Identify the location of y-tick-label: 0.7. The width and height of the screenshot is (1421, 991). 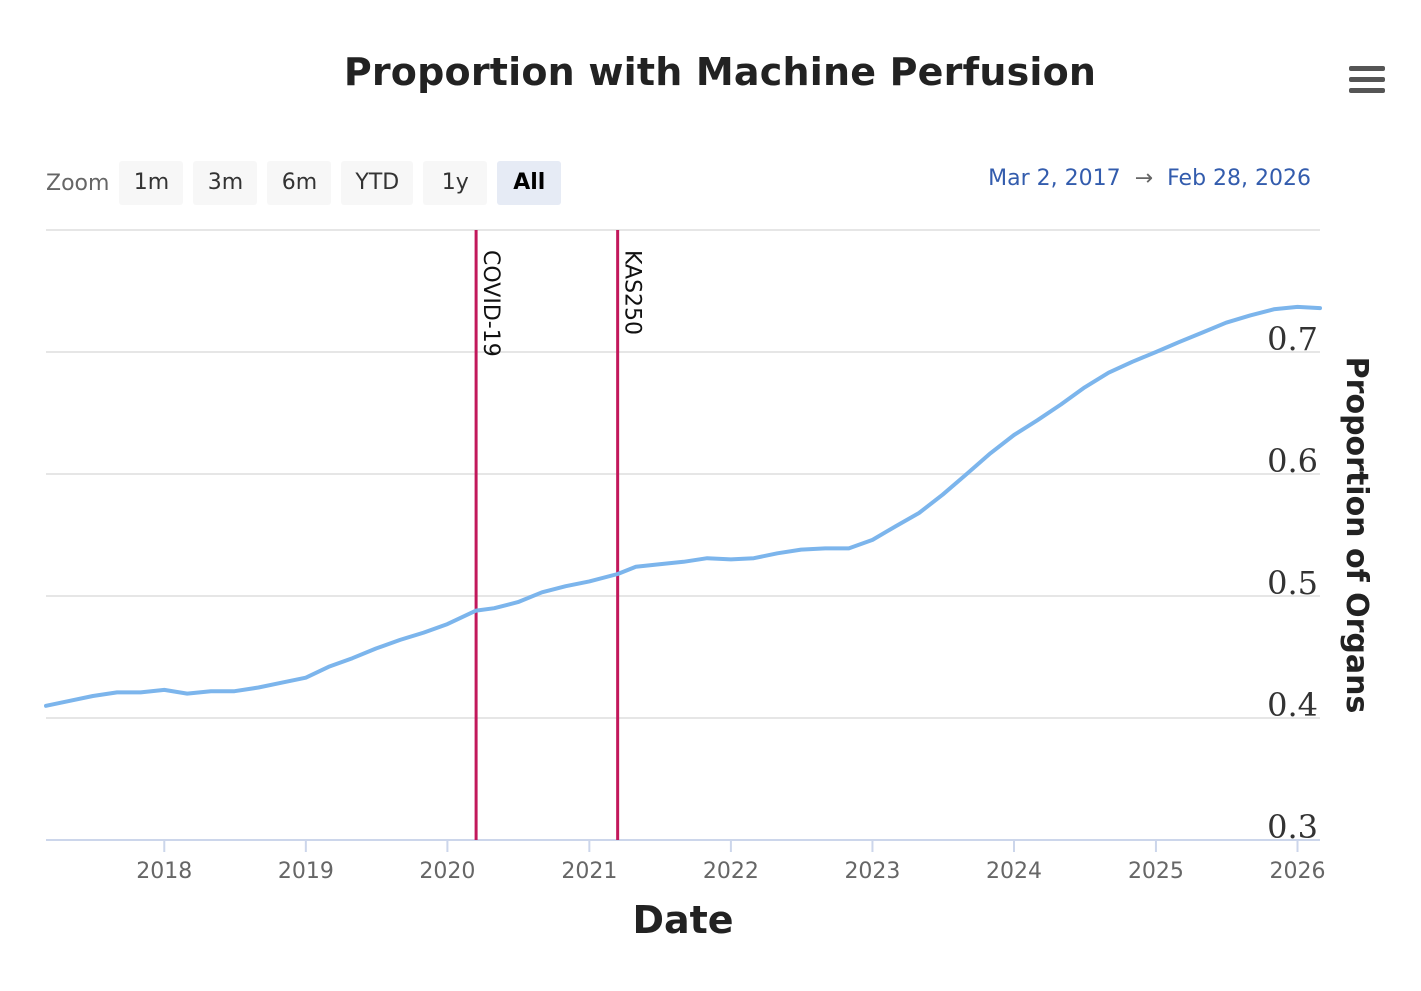
(1292, 339).